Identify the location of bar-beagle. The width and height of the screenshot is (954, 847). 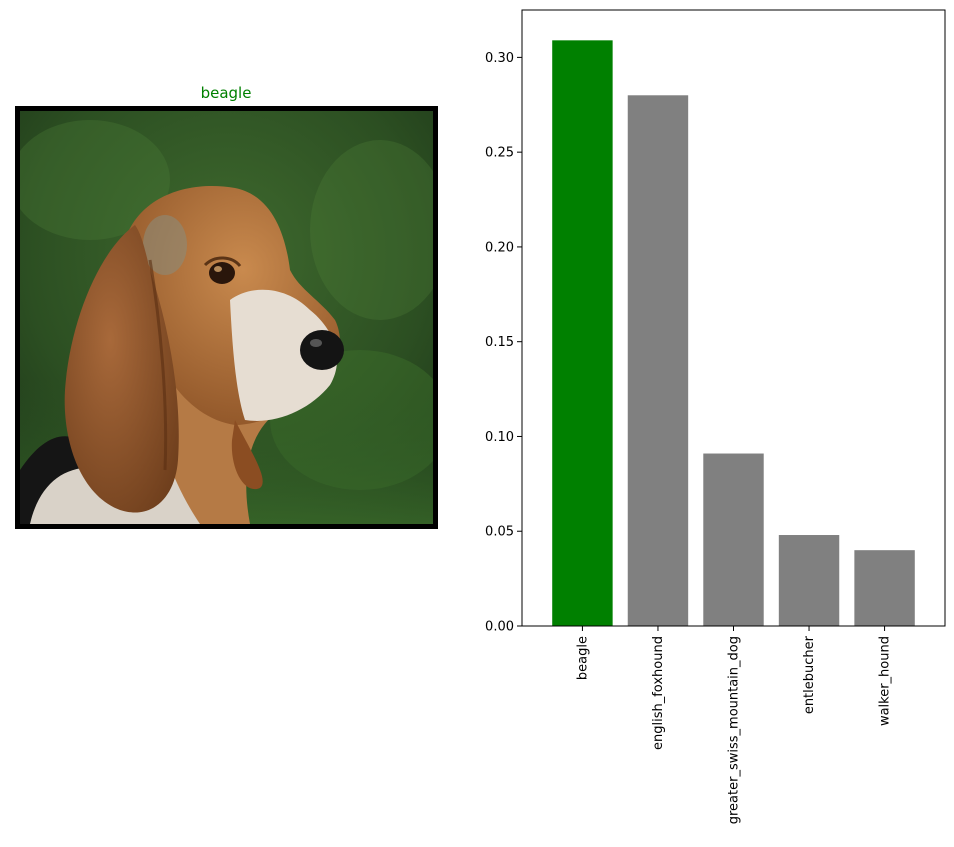
(582, 333).